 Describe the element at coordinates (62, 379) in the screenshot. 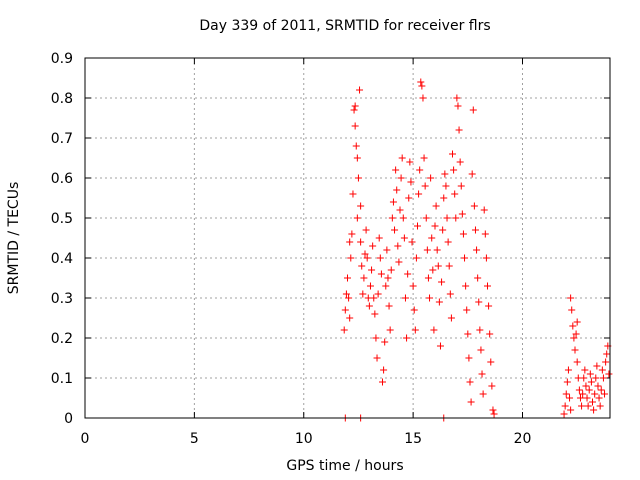

I see `y-tick-label: 0.1` at that location.